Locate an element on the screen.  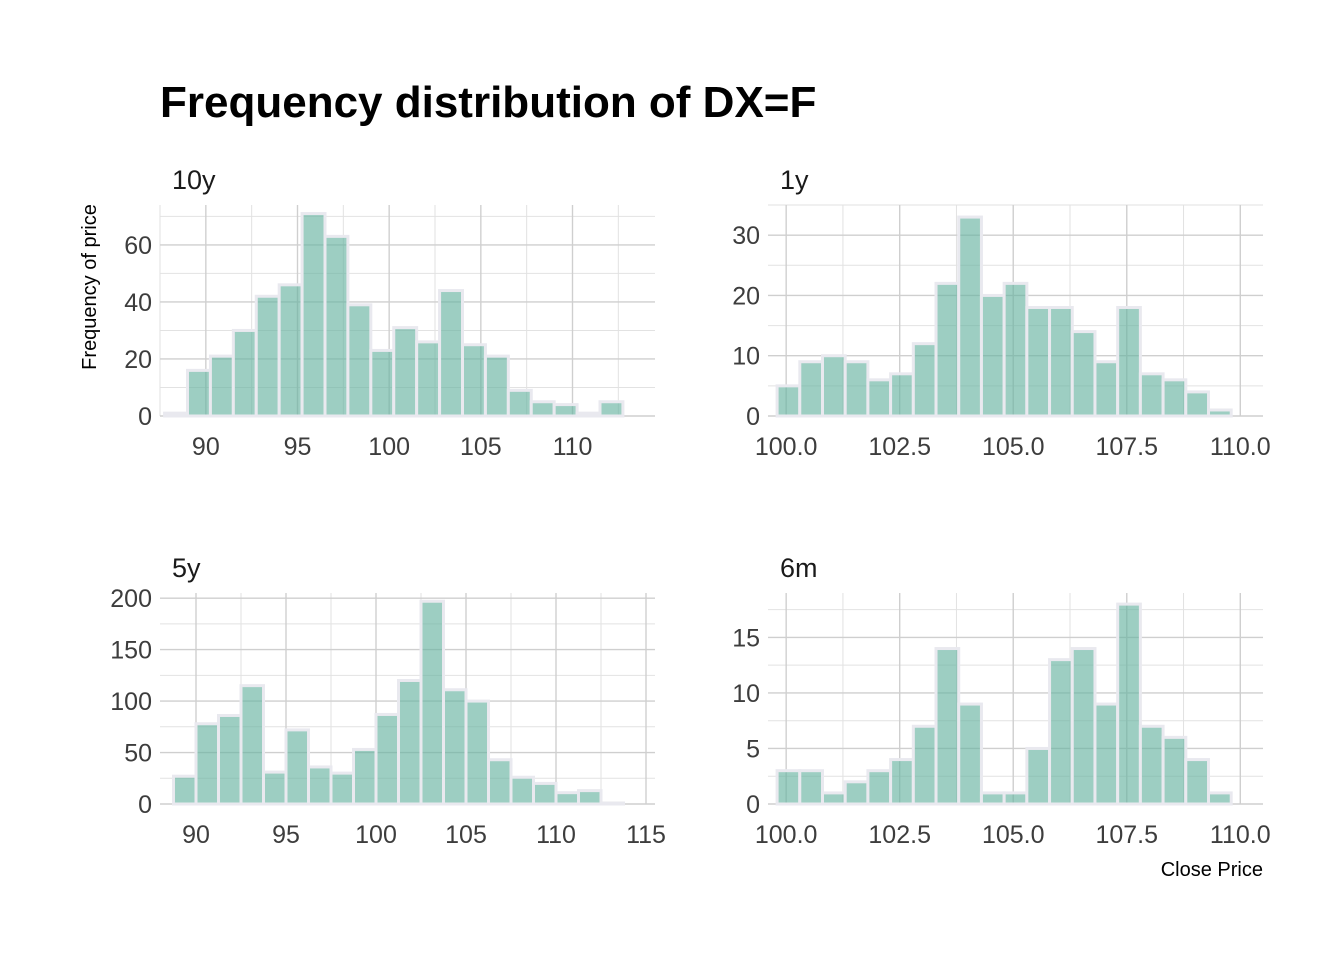
y-tick-label: 5 is located at coordinates (753, 749).